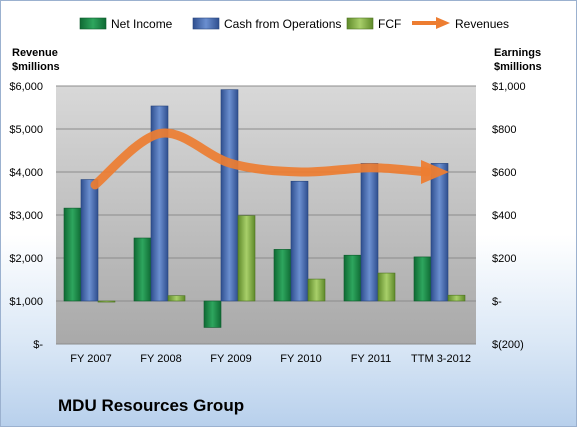 The width and height of the screenshot is (577, 427). Describe the element at coordinates (93, 23) in the screenshot. I see `legend-swatch-net-income` at that location.